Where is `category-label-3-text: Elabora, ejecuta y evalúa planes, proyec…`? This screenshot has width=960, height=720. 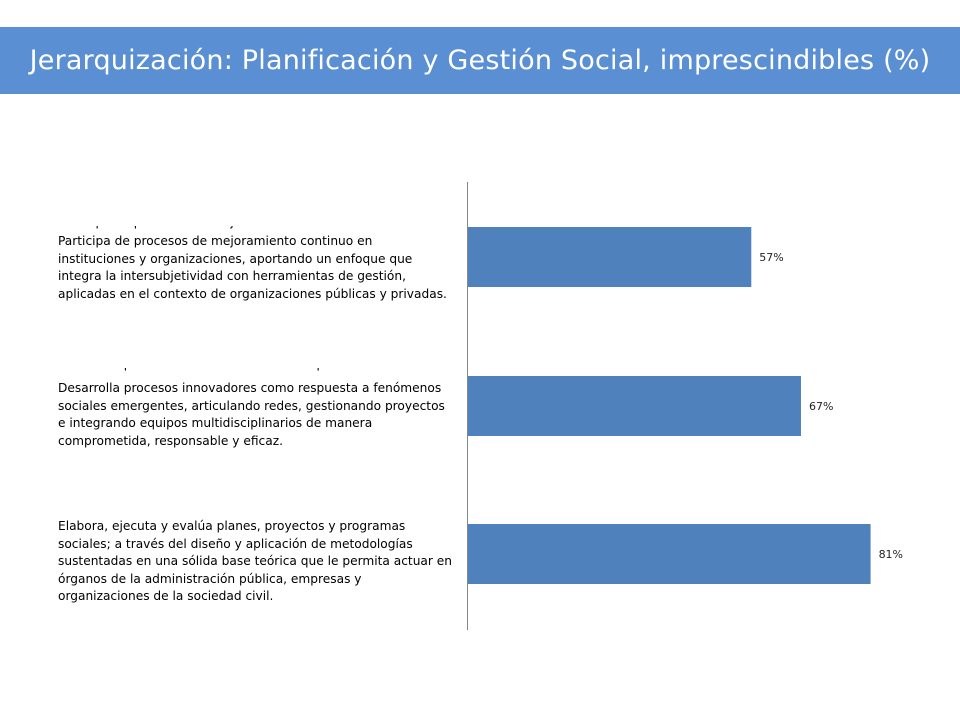 category-label-3-text: Elabora, ejecuta y evalúa planes, proyec… is located at coordinates (255, 561).